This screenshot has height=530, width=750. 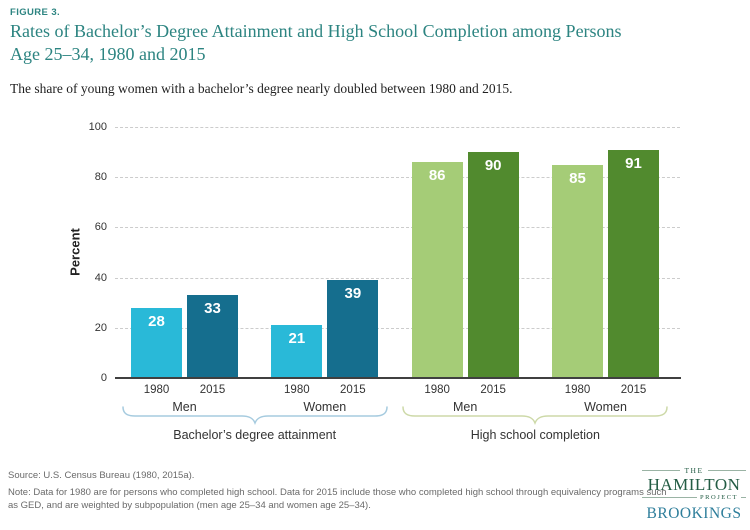 What do you see at coordinates (719, 497) in the screenshot?
I see `logo-project-text: PROJECT` at bounding box center [719, 497].